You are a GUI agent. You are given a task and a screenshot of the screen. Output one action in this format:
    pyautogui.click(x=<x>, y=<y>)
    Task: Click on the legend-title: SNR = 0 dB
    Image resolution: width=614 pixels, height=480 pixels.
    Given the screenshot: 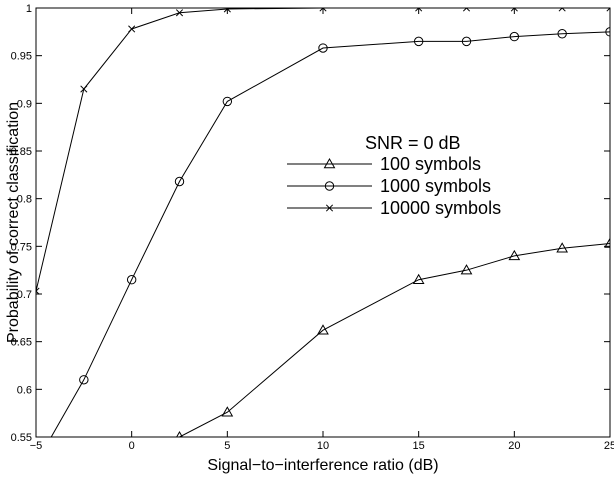 What is the action you would take?
    pyautogui.click(x=413, y=143)
    